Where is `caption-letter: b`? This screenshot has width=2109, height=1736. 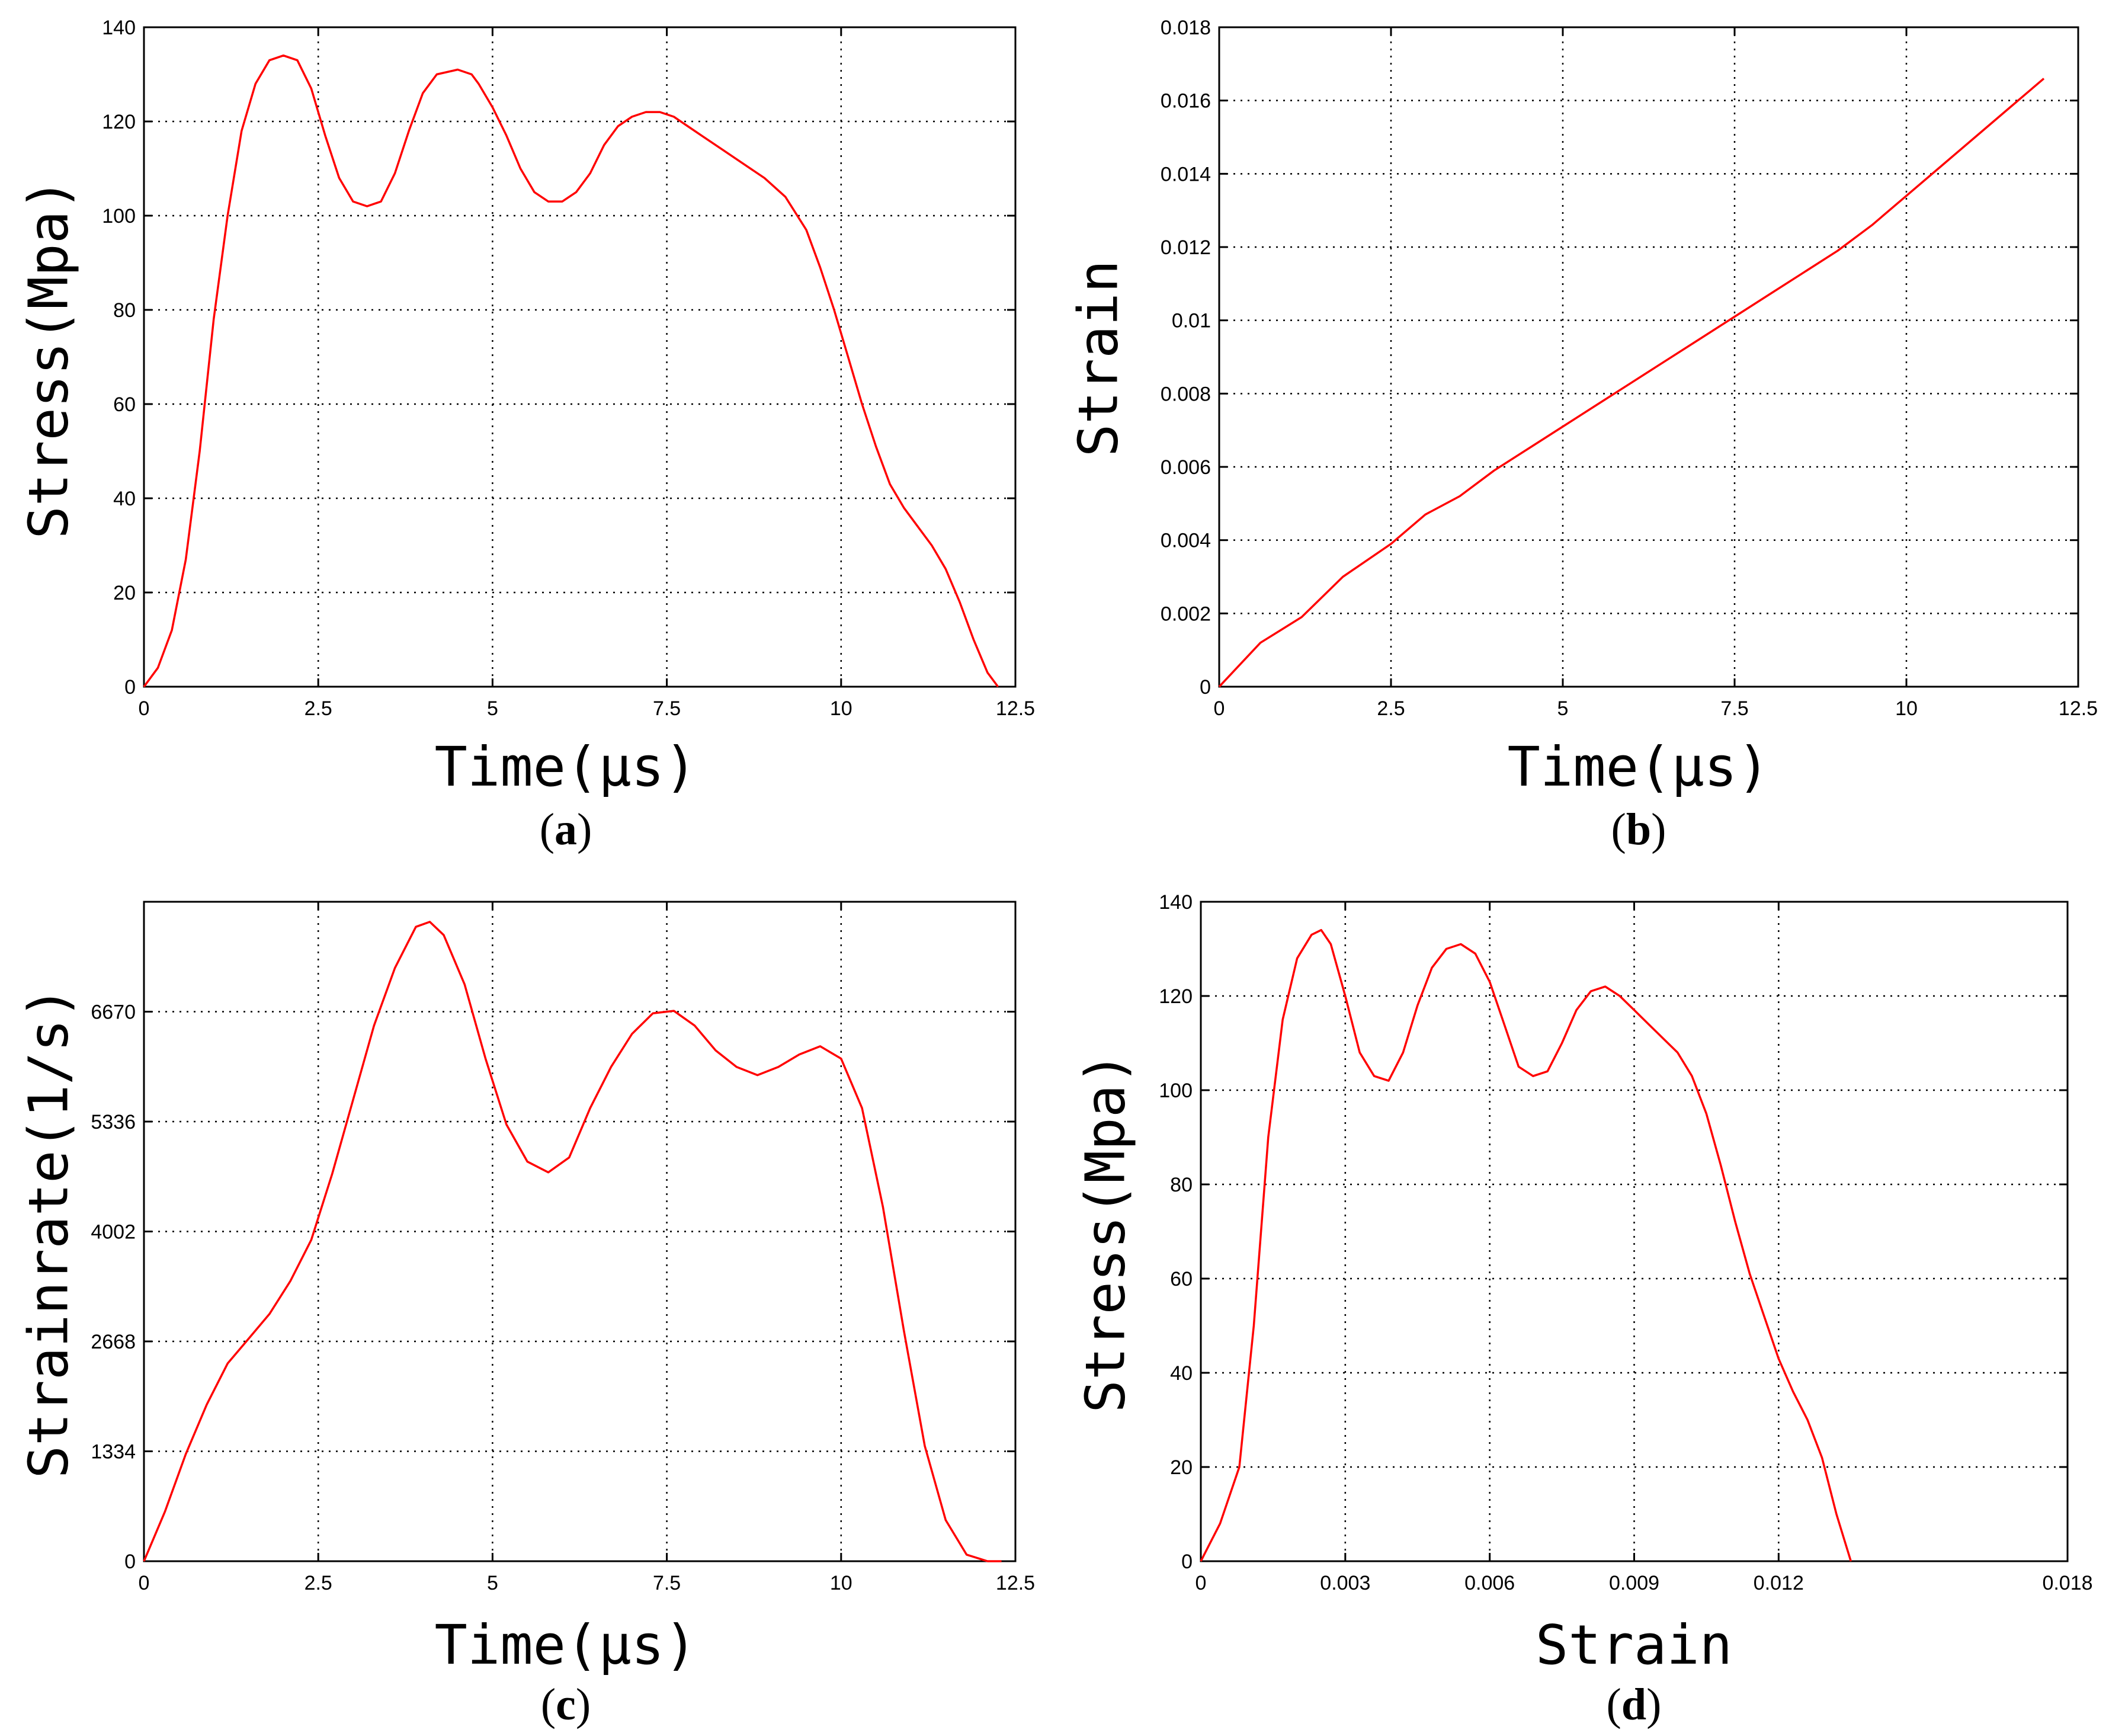
caption-letter: b is located at coordinates (1638, 830).